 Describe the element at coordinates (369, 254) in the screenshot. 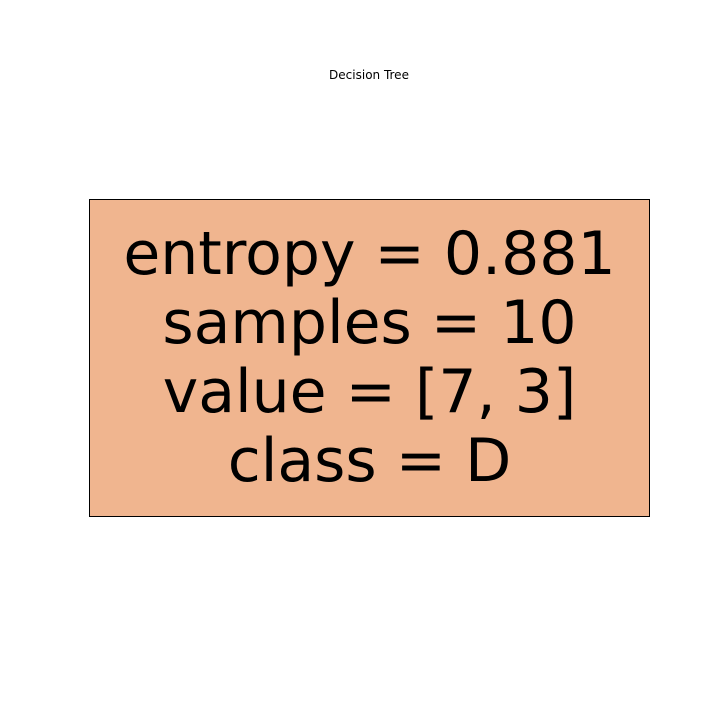

I see `node-entropy: entropy = 0.881` at that location.